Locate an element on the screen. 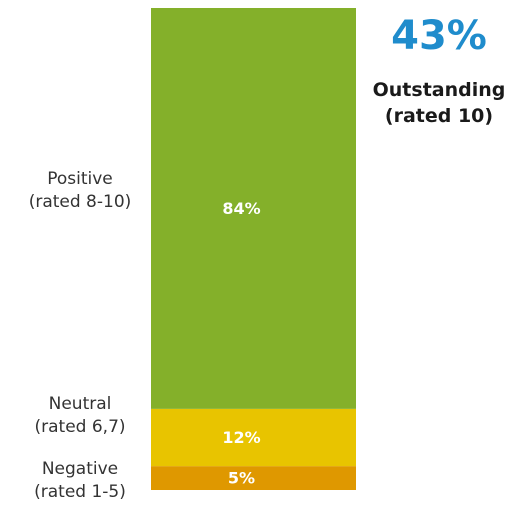  headline-value: 43% is located at coordinates (439, 36).